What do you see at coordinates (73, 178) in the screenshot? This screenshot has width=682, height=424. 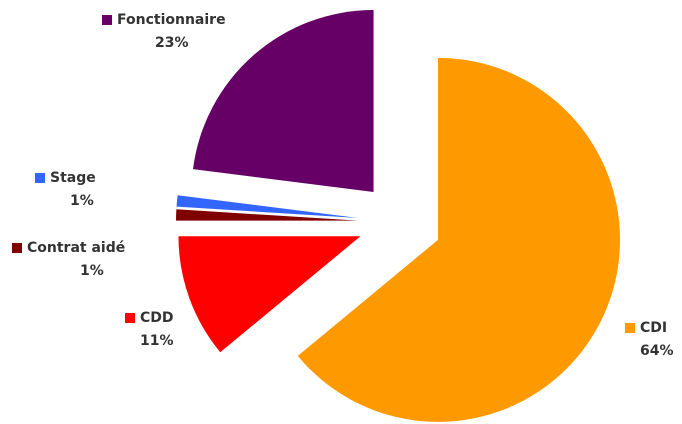 I see `slice-label: Stage` at bounding box center [73, 178].